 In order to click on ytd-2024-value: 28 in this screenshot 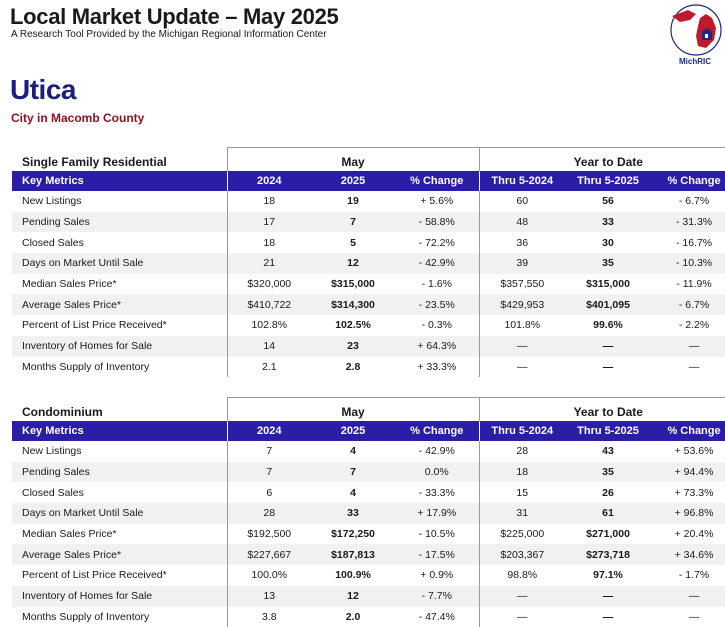, I will do `click(522, 451)`.